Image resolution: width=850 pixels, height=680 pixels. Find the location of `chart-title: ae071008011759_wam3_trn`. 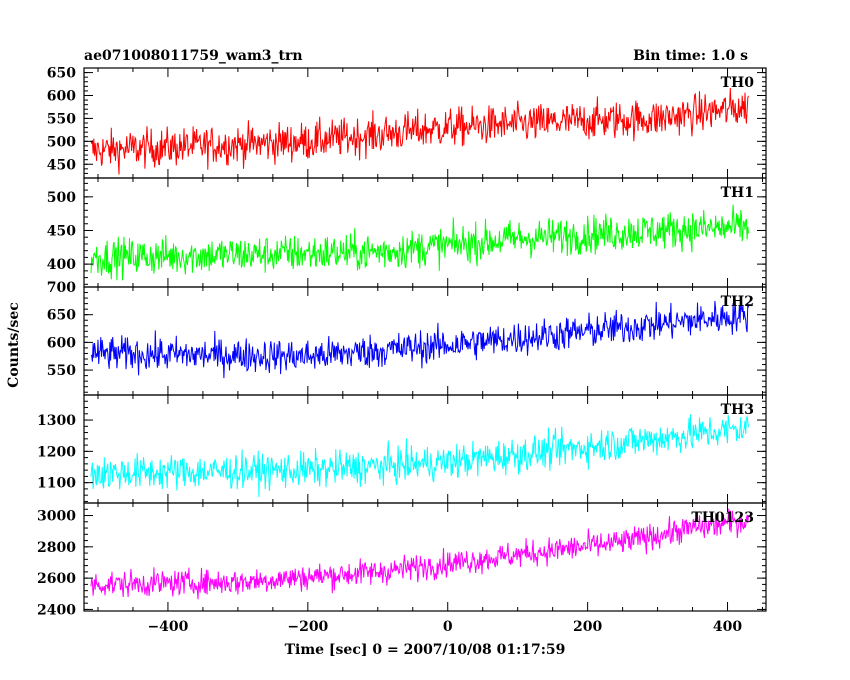

chart-title: ae071008011759_wam3_trn is located at coordinates (193, 56).